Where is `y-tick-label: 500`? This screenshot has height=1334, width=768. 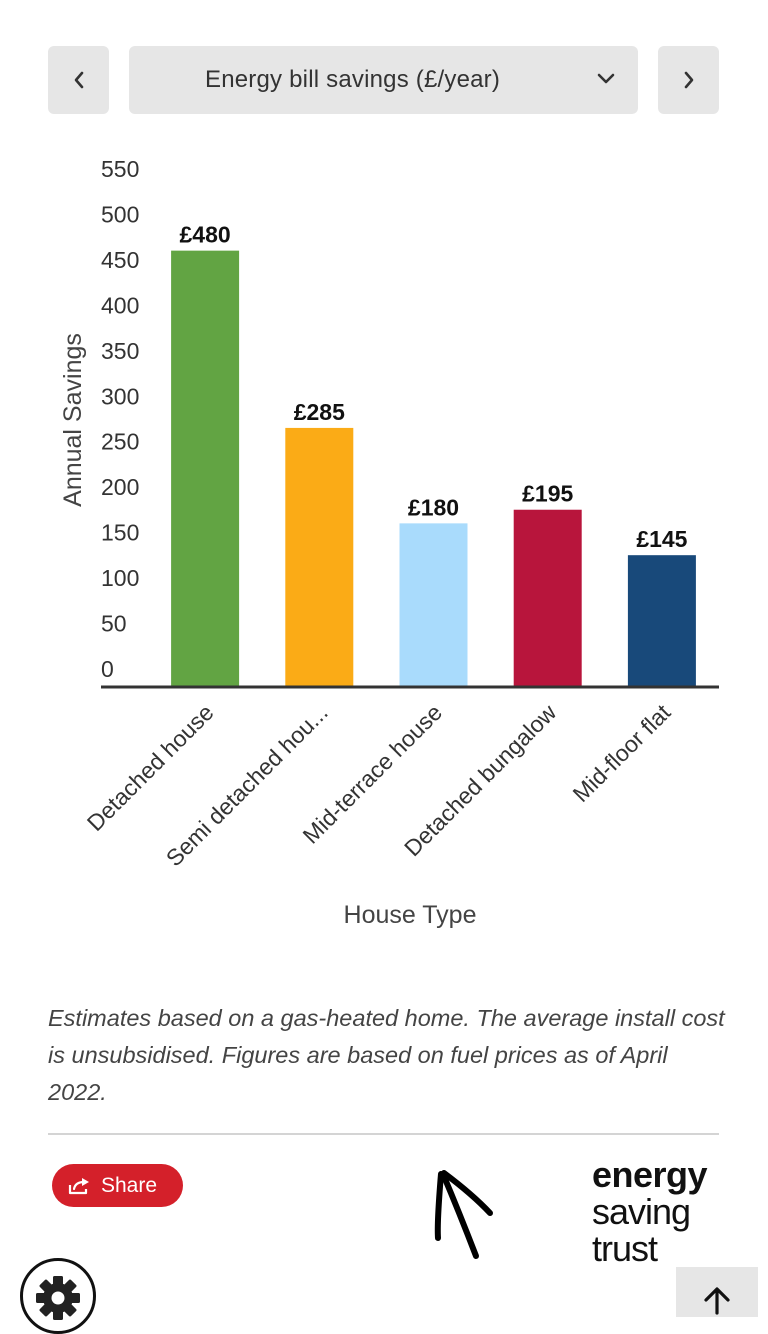 y-tick-label: 500 is located at coordinates (120, 214).